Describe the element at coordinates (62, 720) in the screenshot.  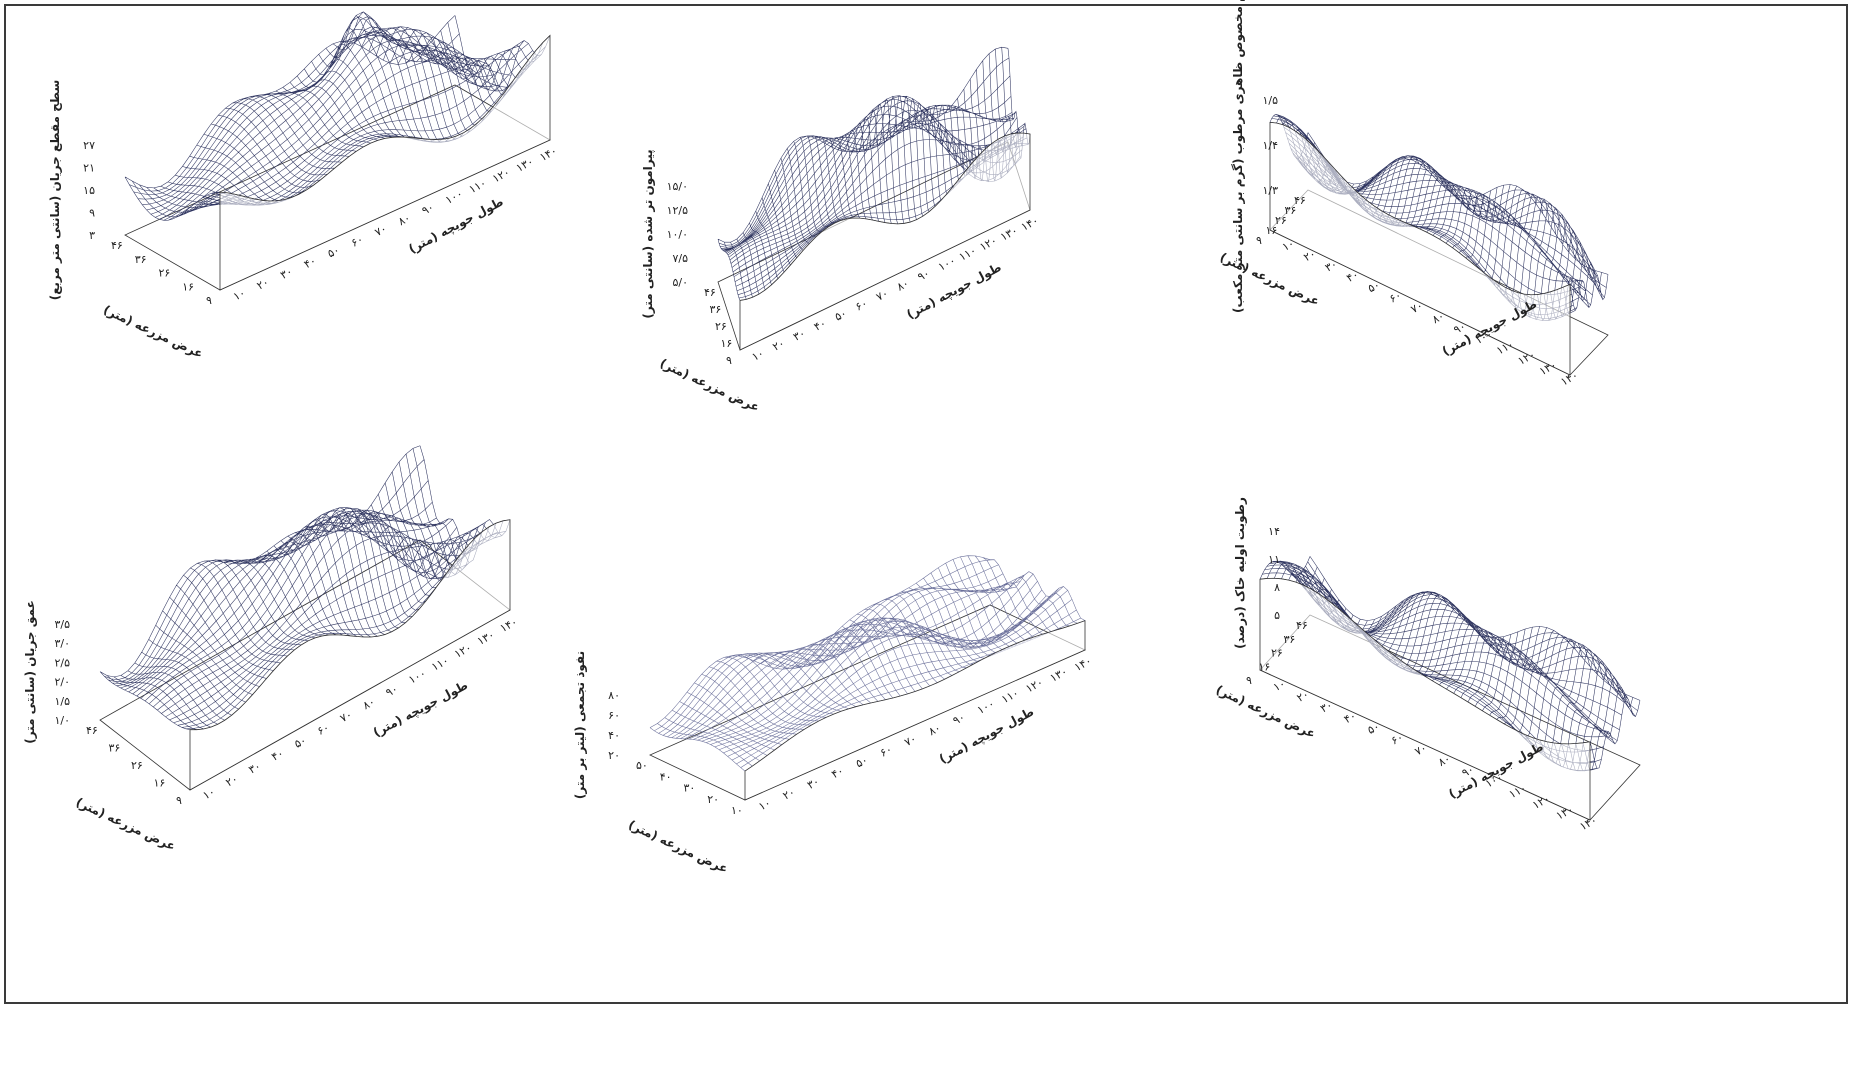
I see `z-tick-label: ۱/۰` at that location.